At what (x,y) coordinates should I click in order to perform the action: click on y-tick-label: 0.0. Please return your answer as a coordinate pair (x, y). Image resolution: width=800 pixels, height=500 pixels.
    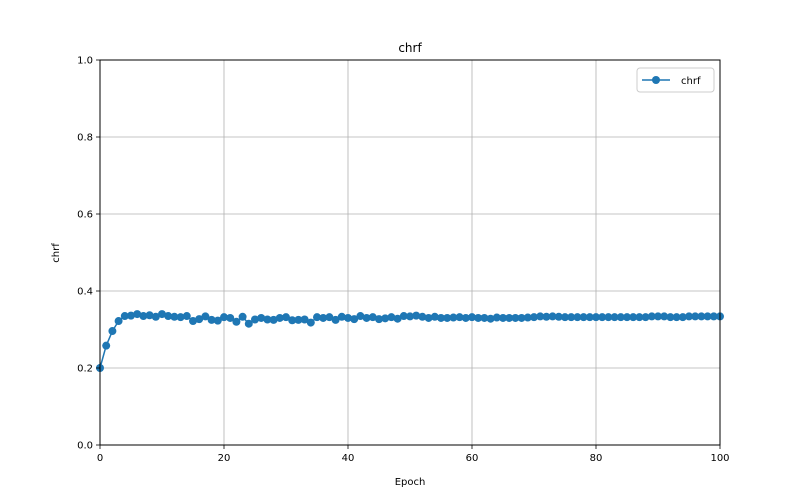
    Looking at the image, I should click on (85, 446).